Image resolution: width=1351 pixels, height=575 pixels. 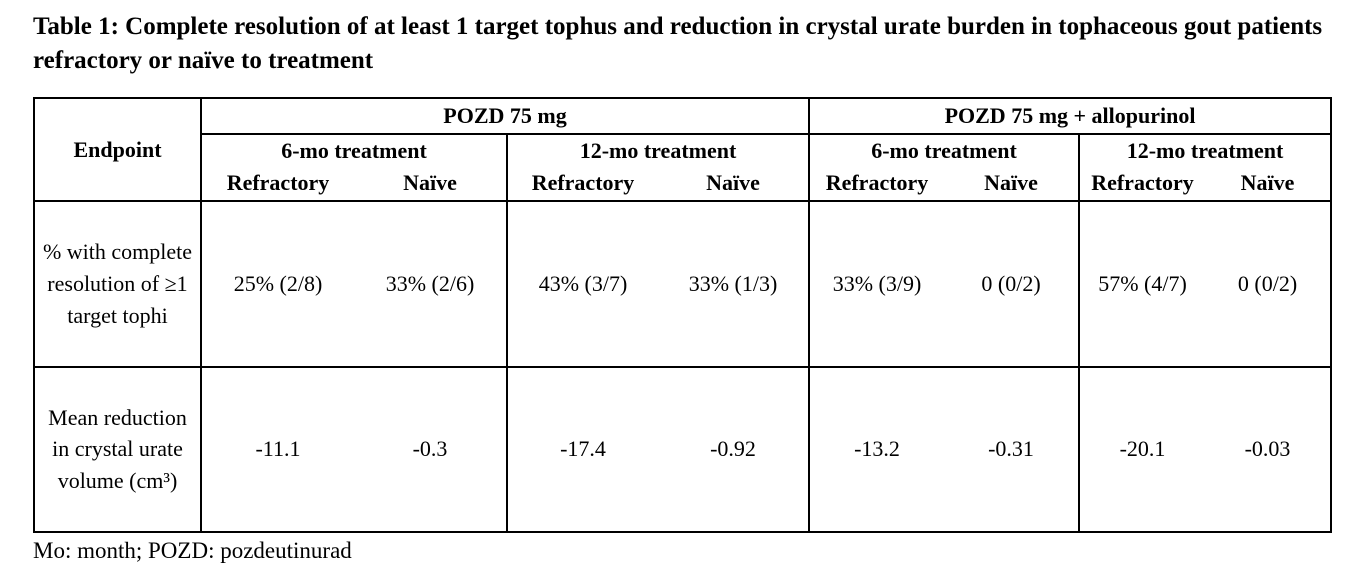 What do you see at coordinates (118, 149) in the screenshot?
I see `endpoint-column-header: Endpoint` at bounding box center [118, 149].